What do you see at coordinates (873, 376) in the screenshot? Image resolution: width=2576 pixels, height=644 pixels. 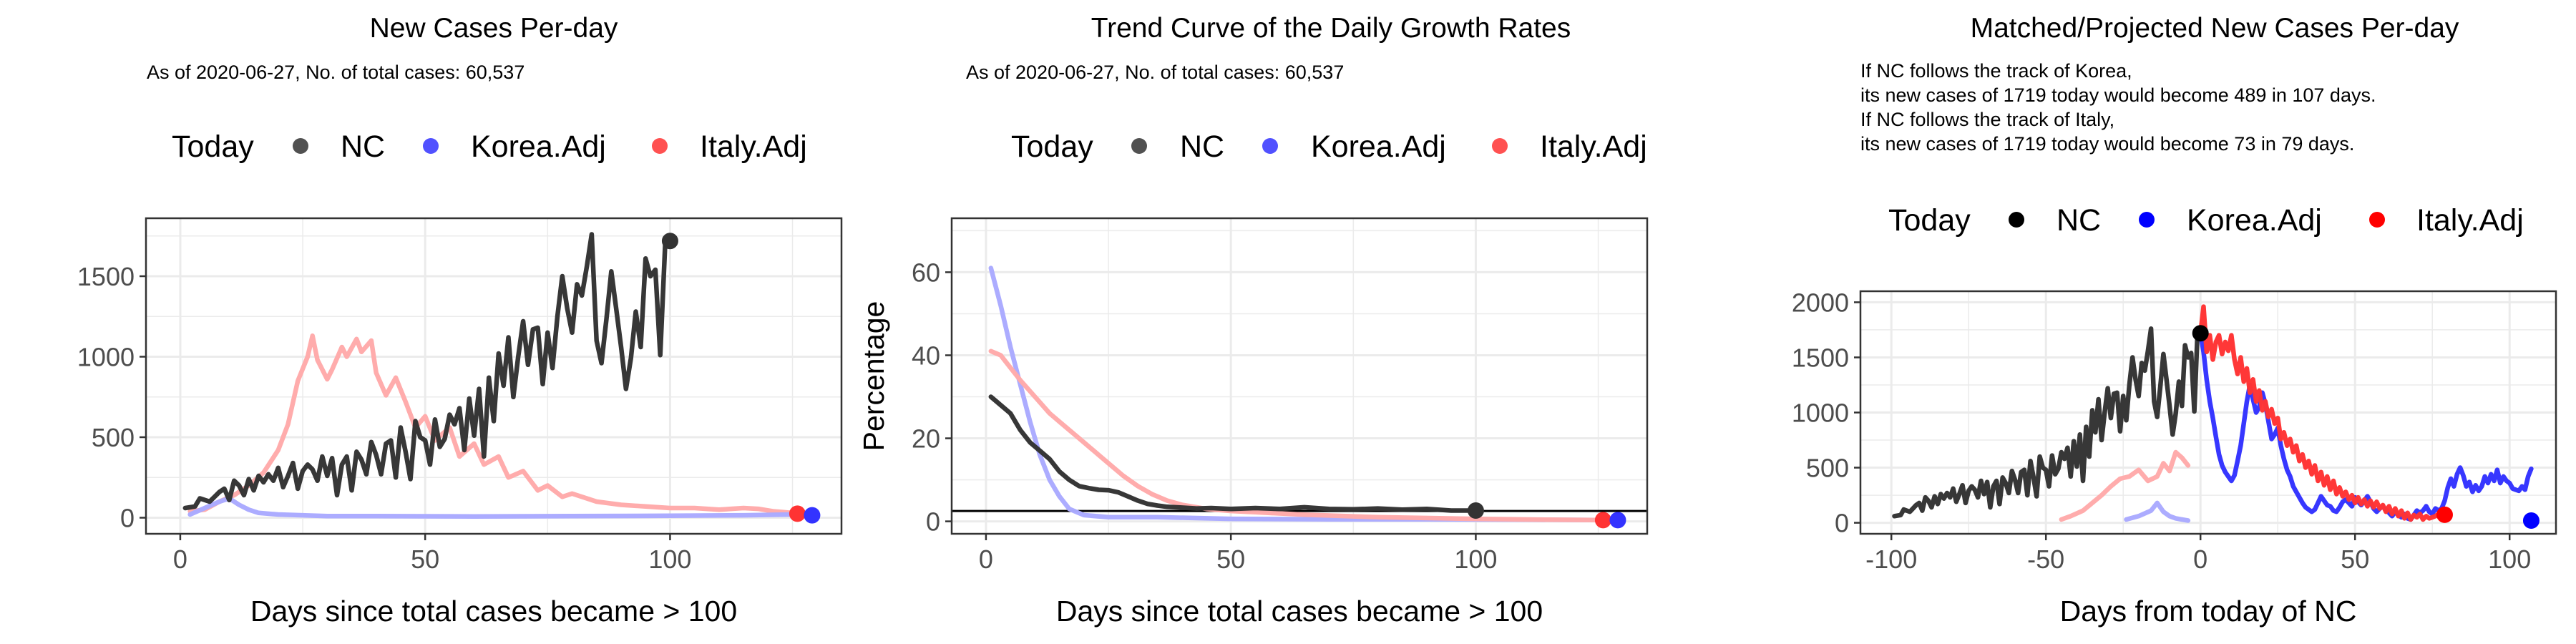 I see `y-axis-label: Percentage` at bounding box center [873, 376].